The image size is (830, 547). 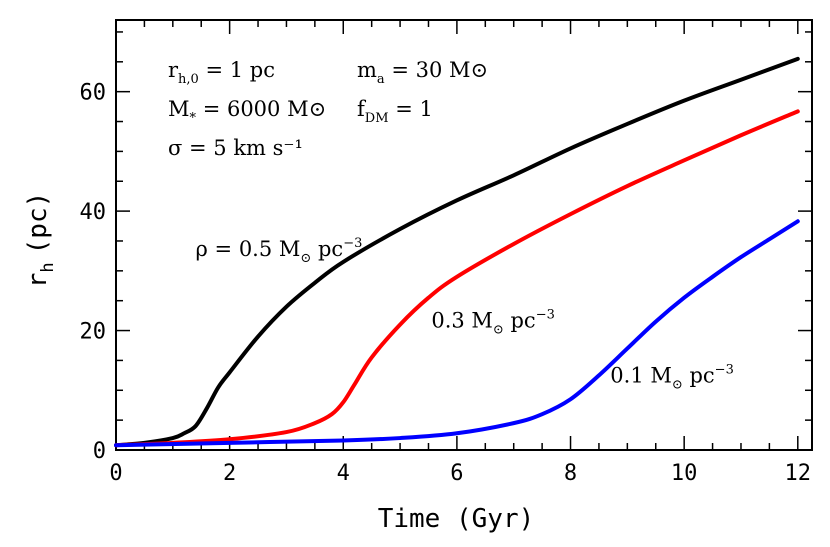 What do you see at coordinates (48, 267) in the screenshot?
I see `y-axis-label-sub: h` at bounding box center [48, 267].